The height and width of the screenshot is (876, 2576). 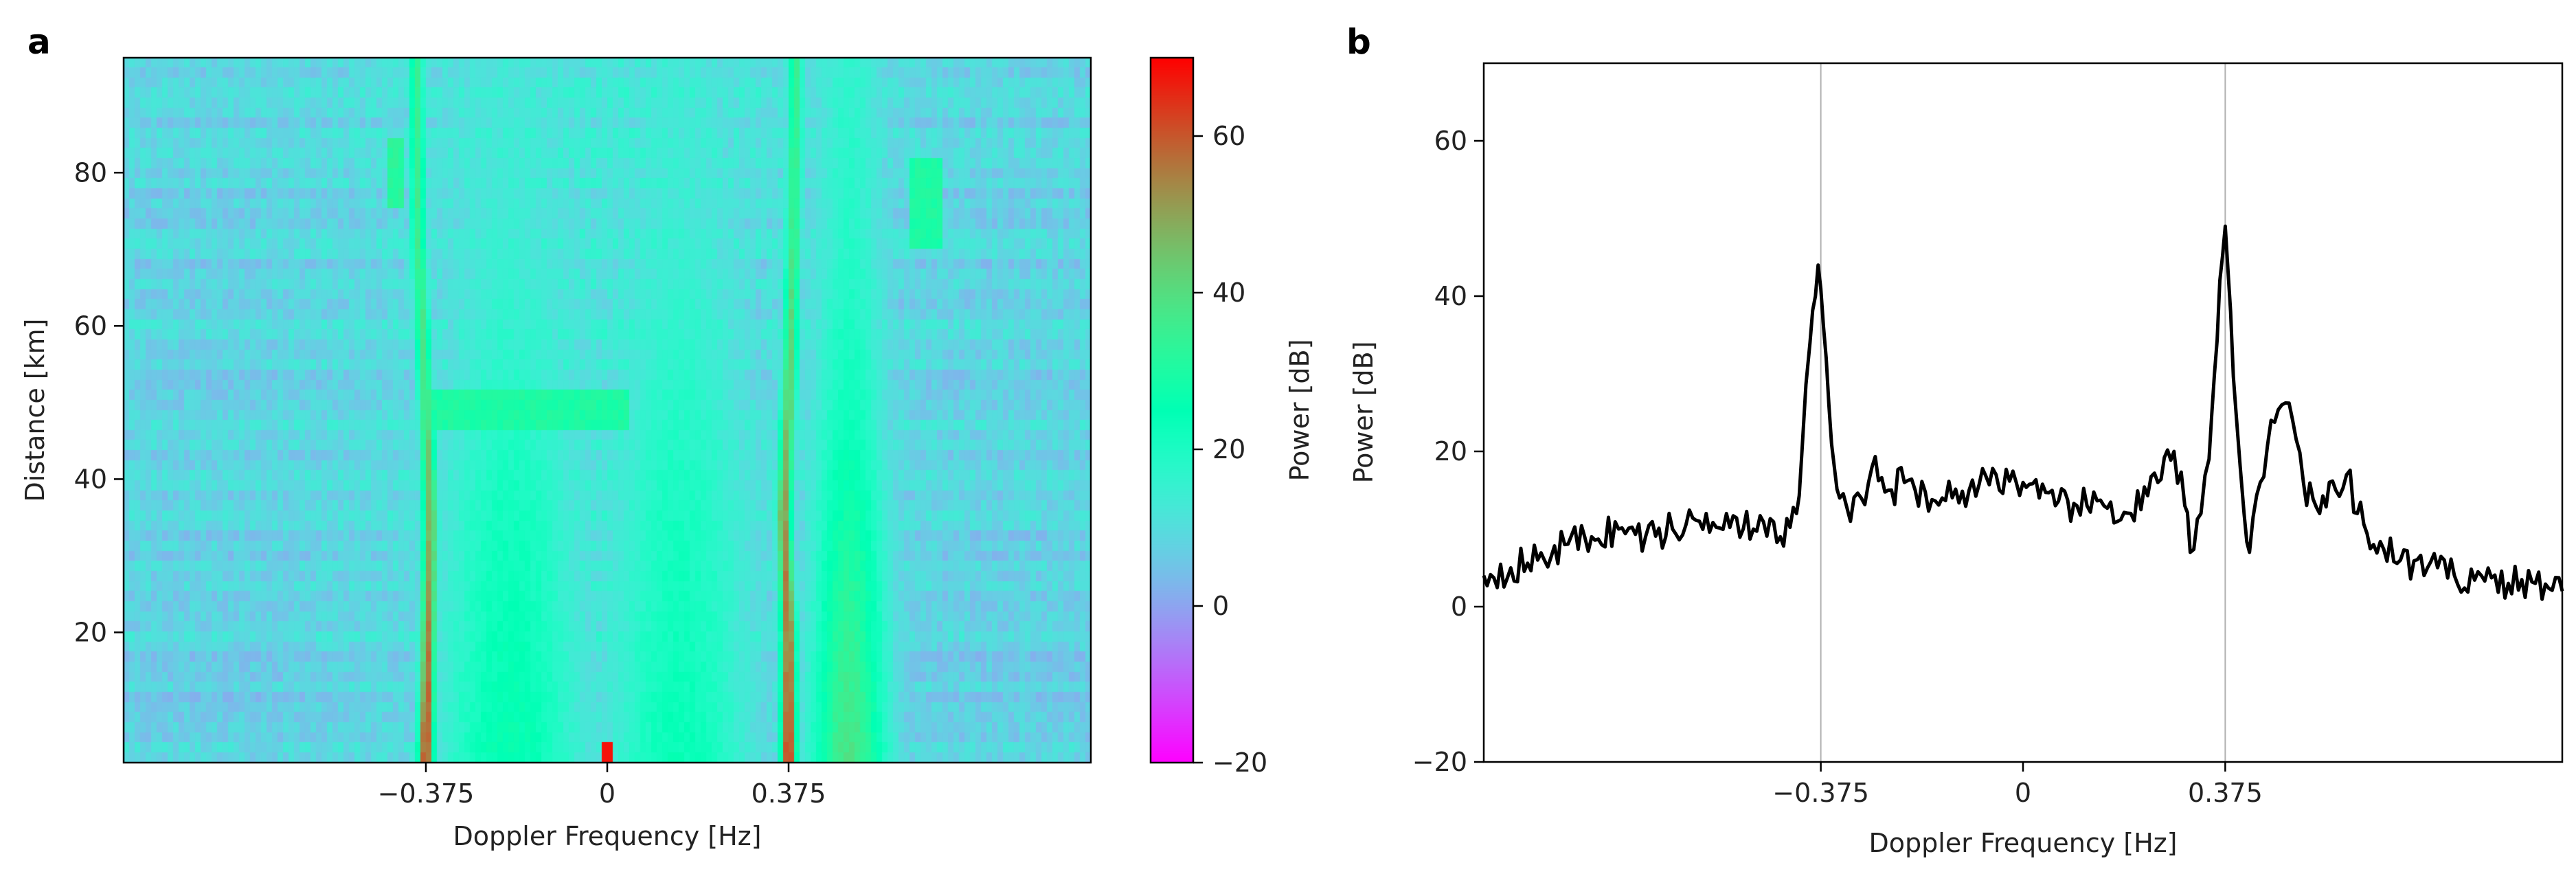 I want to click on heatmap-x-tick-label: 0.375, so click(x=789, y=793).